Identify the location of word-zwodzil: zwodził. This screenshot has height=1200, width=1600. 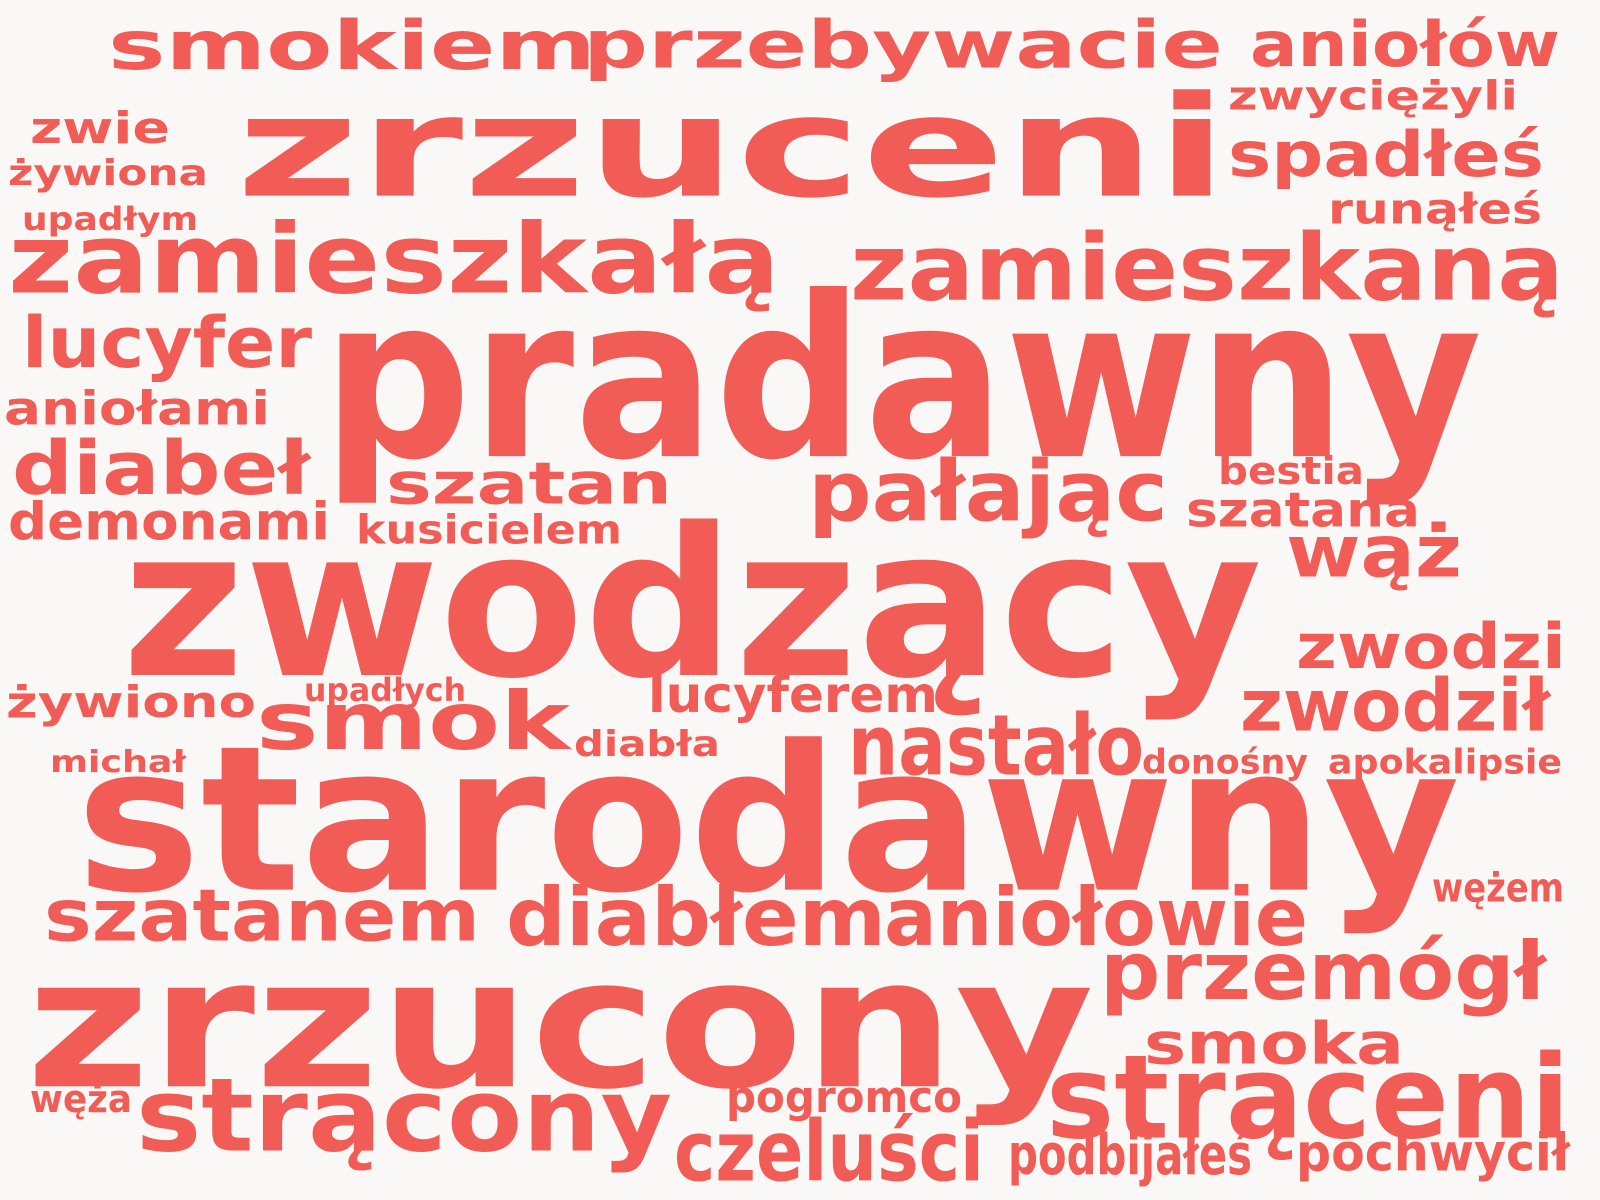
(1395, 705).